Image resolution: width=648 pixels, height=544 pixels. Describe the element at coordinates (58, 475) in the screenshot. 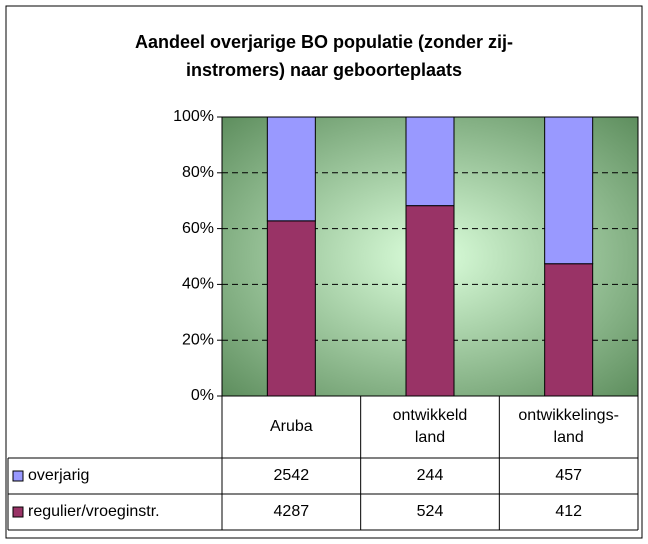

I see `legend-label: overjarig` at that location.